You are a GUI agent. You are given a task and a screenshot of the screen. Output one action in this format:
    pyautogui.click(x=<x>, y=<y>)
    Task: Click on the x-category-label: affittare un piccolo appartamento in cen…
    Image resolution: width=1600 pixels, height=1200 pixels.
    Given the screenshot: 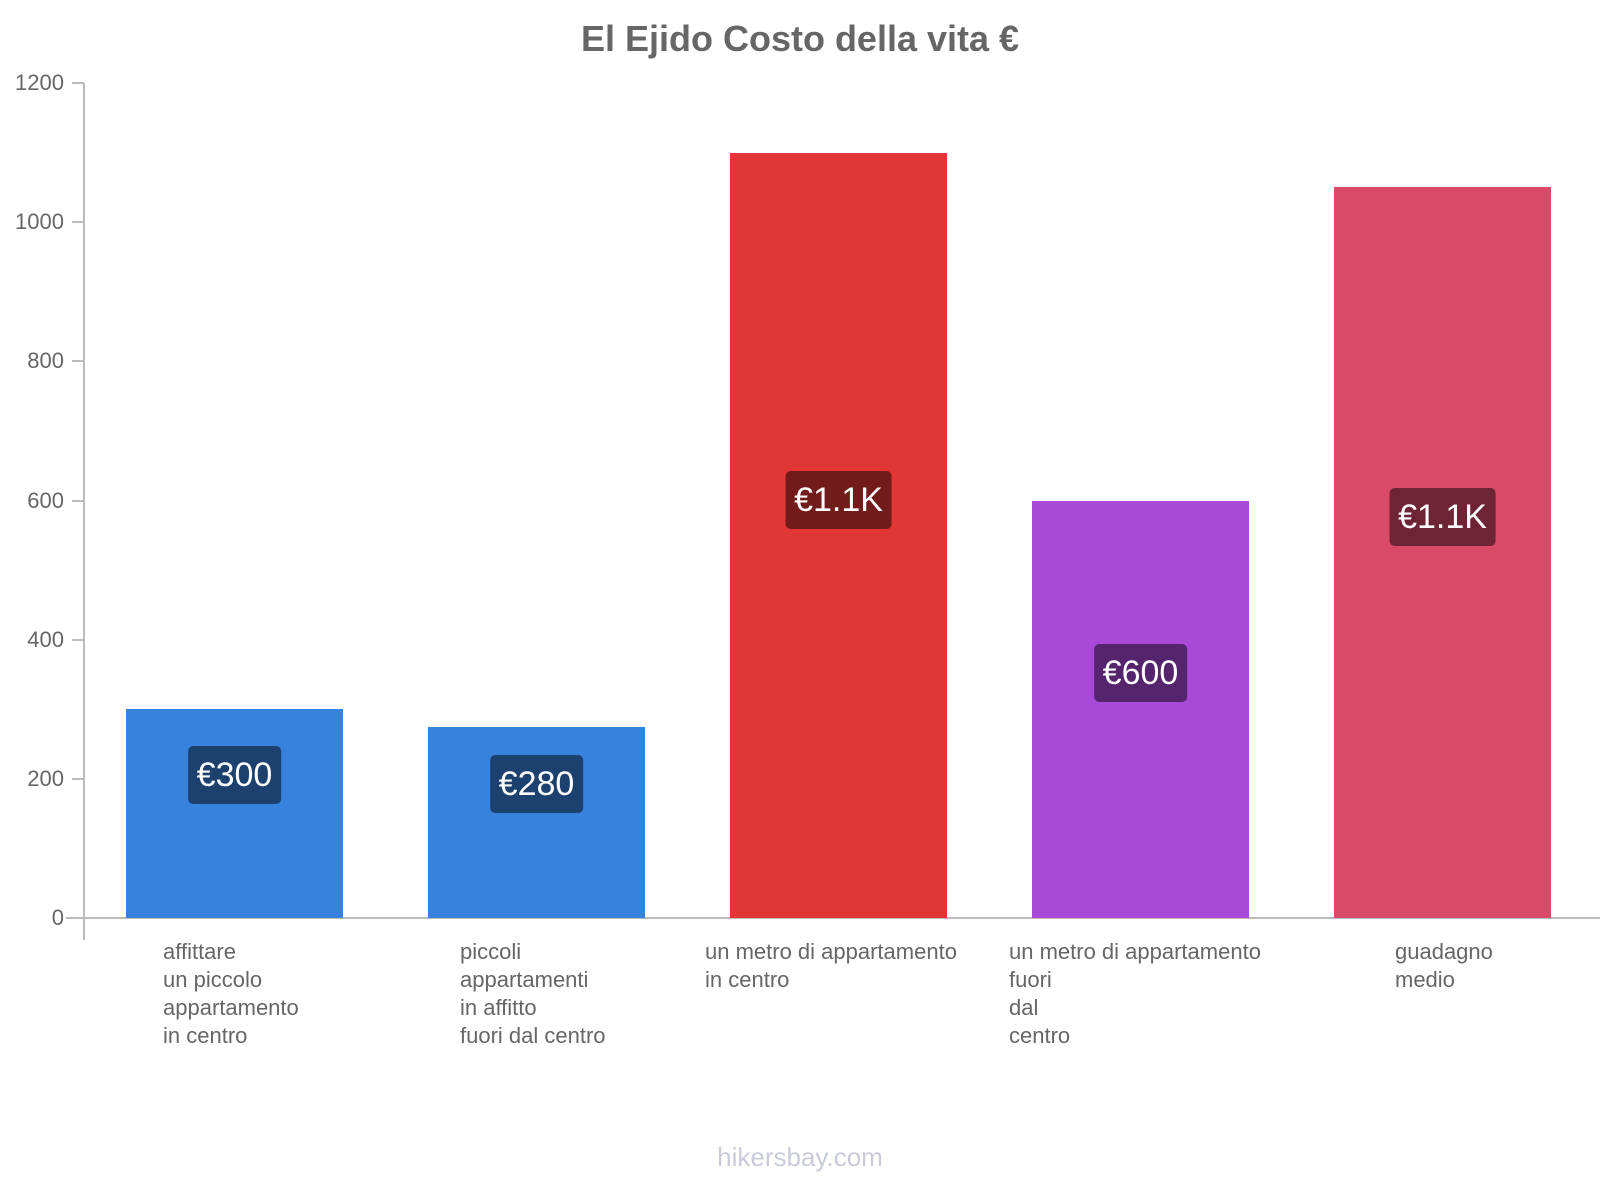 What is the action you would take?
    pyautogui.click(x=231, y=993)
    